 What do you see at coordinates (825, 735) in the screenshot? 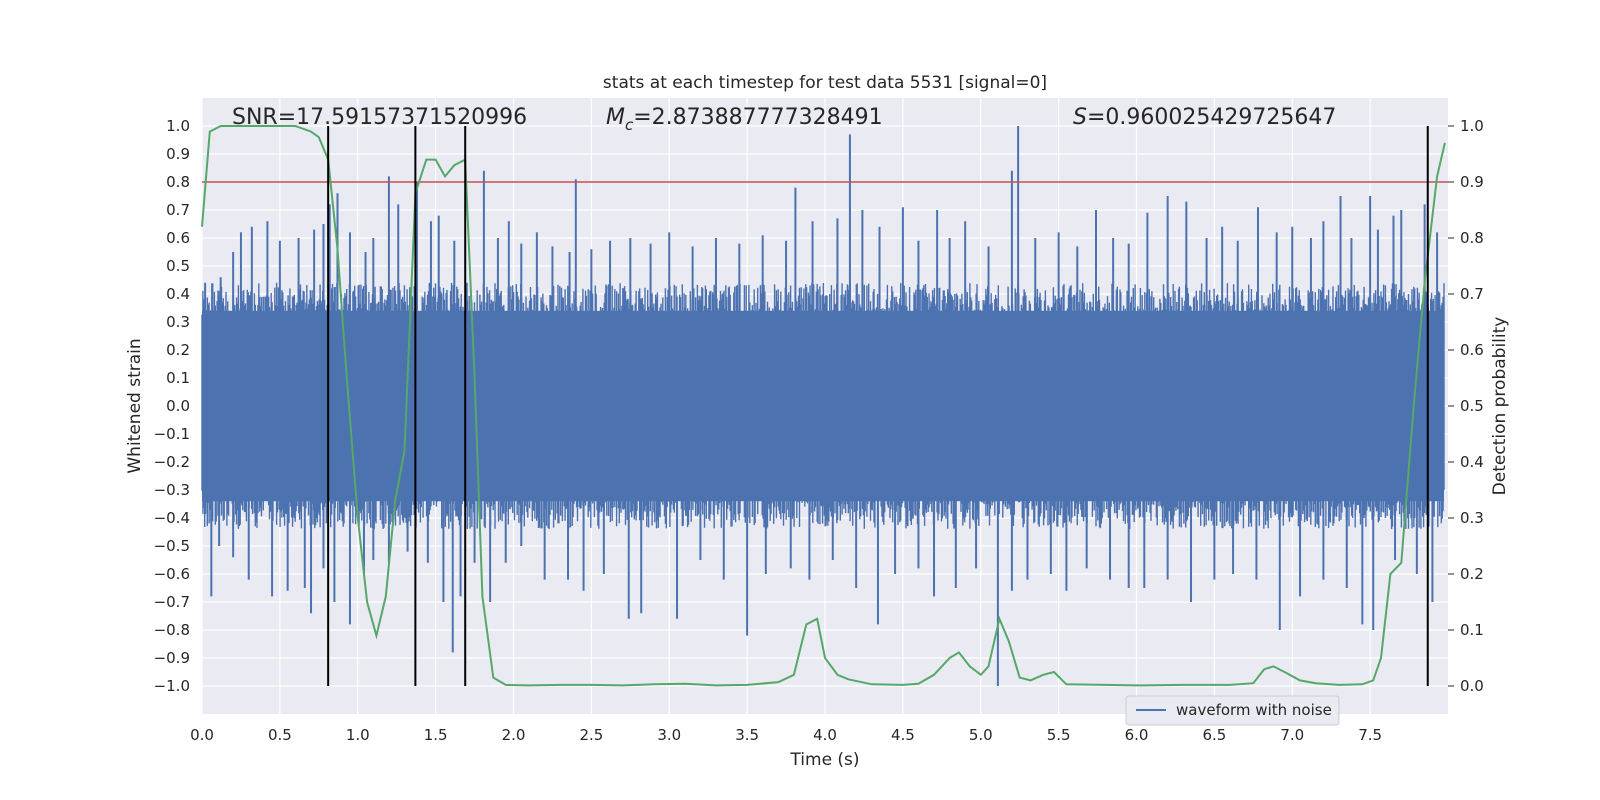
I see `x-tick-label: 4.0` at bounding box center [825, 735].